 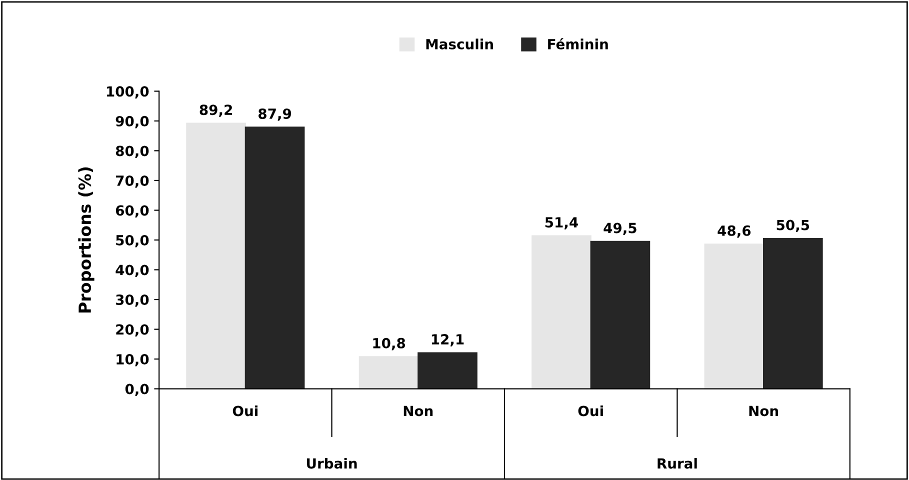 I want to click on data-label: 10,8, so click(x=389, y=344).